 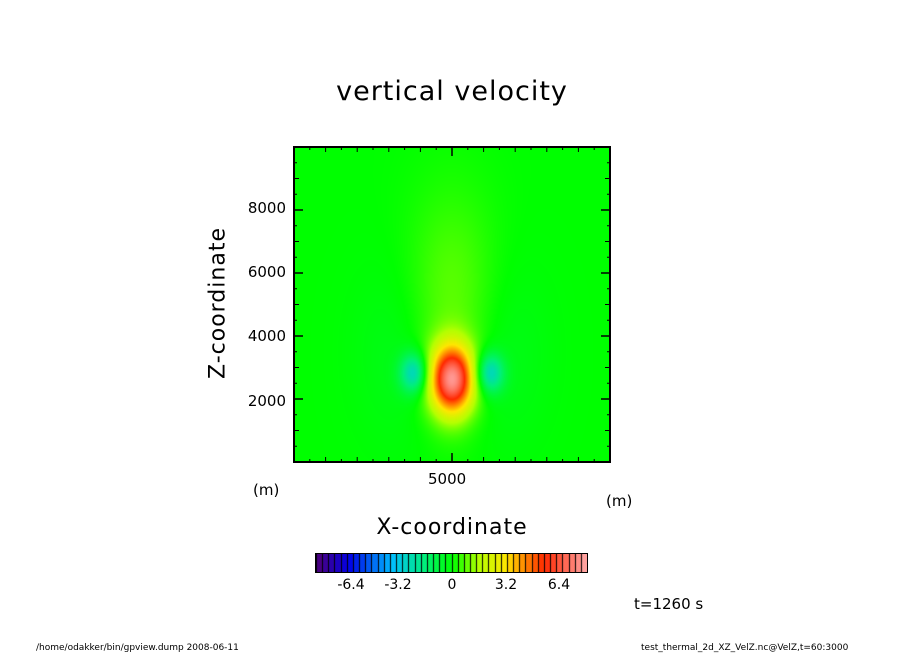 I want to click on colorbar-tick-3.2: 3.2, so click(x=506, y=585).